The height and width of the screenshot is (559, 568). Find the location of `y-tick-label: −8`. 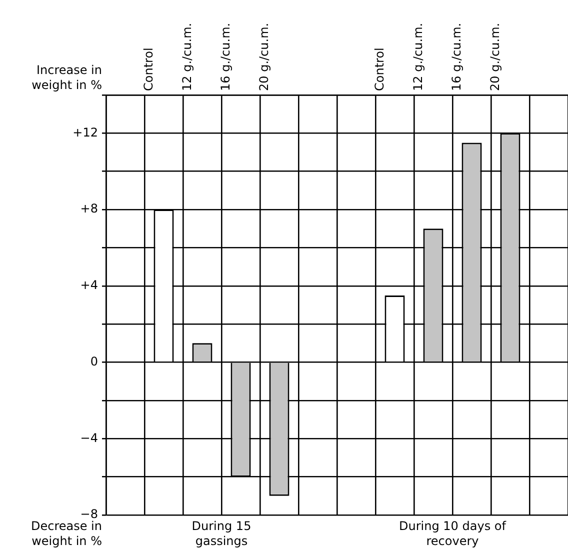

y-tick-label: −8 is located at coordinates (89, 514).